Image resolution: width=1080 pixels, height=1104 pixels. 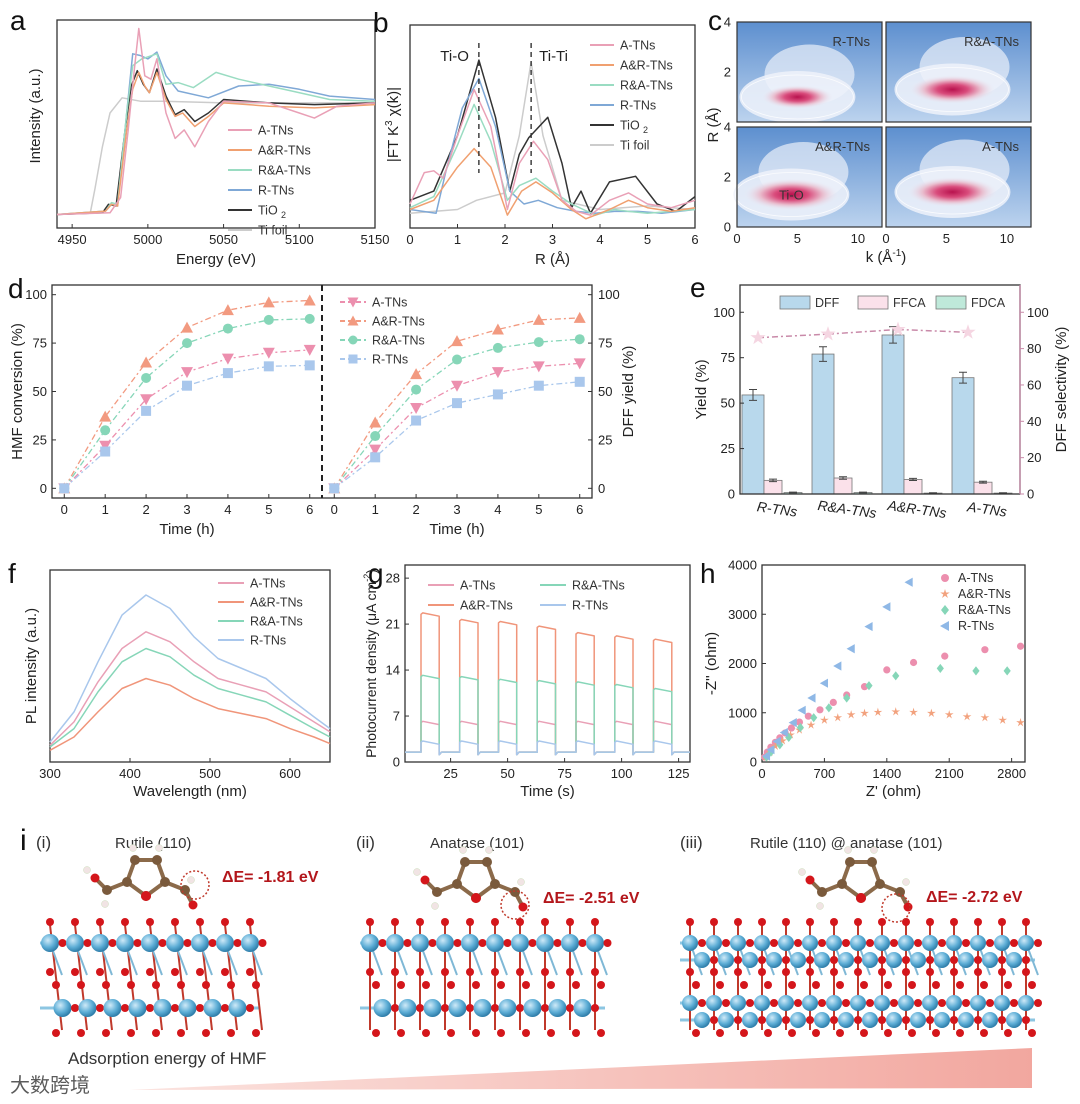 I want to click on adsorption-energy-label: ΔE= -2.72 eV, so click(x=974, y=897).